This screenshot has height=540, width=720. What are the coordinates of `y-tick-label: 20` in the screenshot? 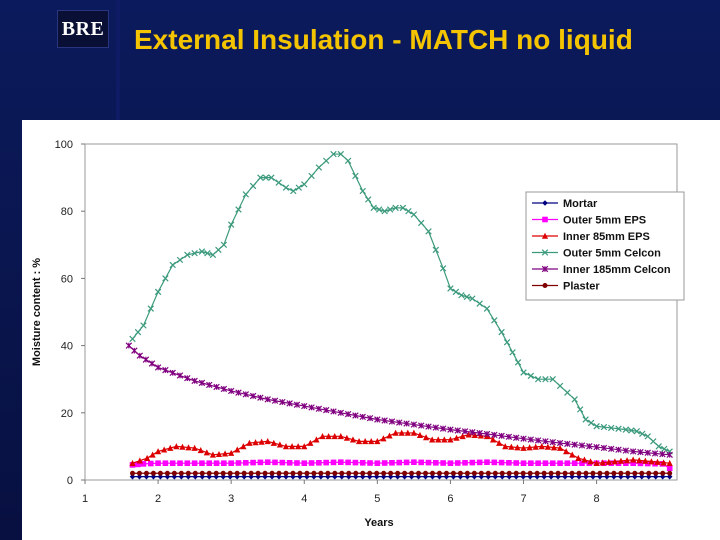 It's located at (67, 414).